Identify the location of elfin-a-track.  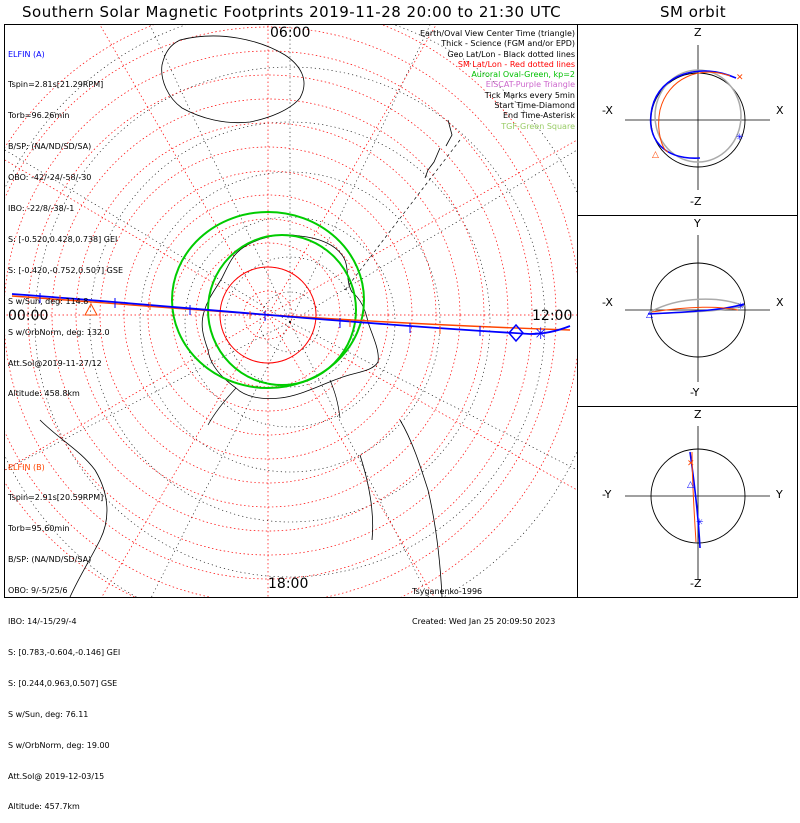
(291, 314).